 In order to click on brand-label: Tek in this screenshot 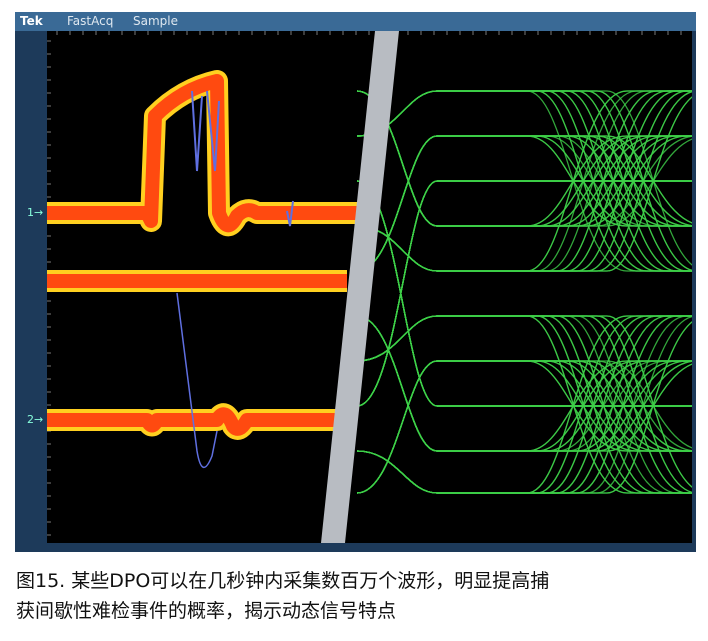, I will do `click(31, 21)`.